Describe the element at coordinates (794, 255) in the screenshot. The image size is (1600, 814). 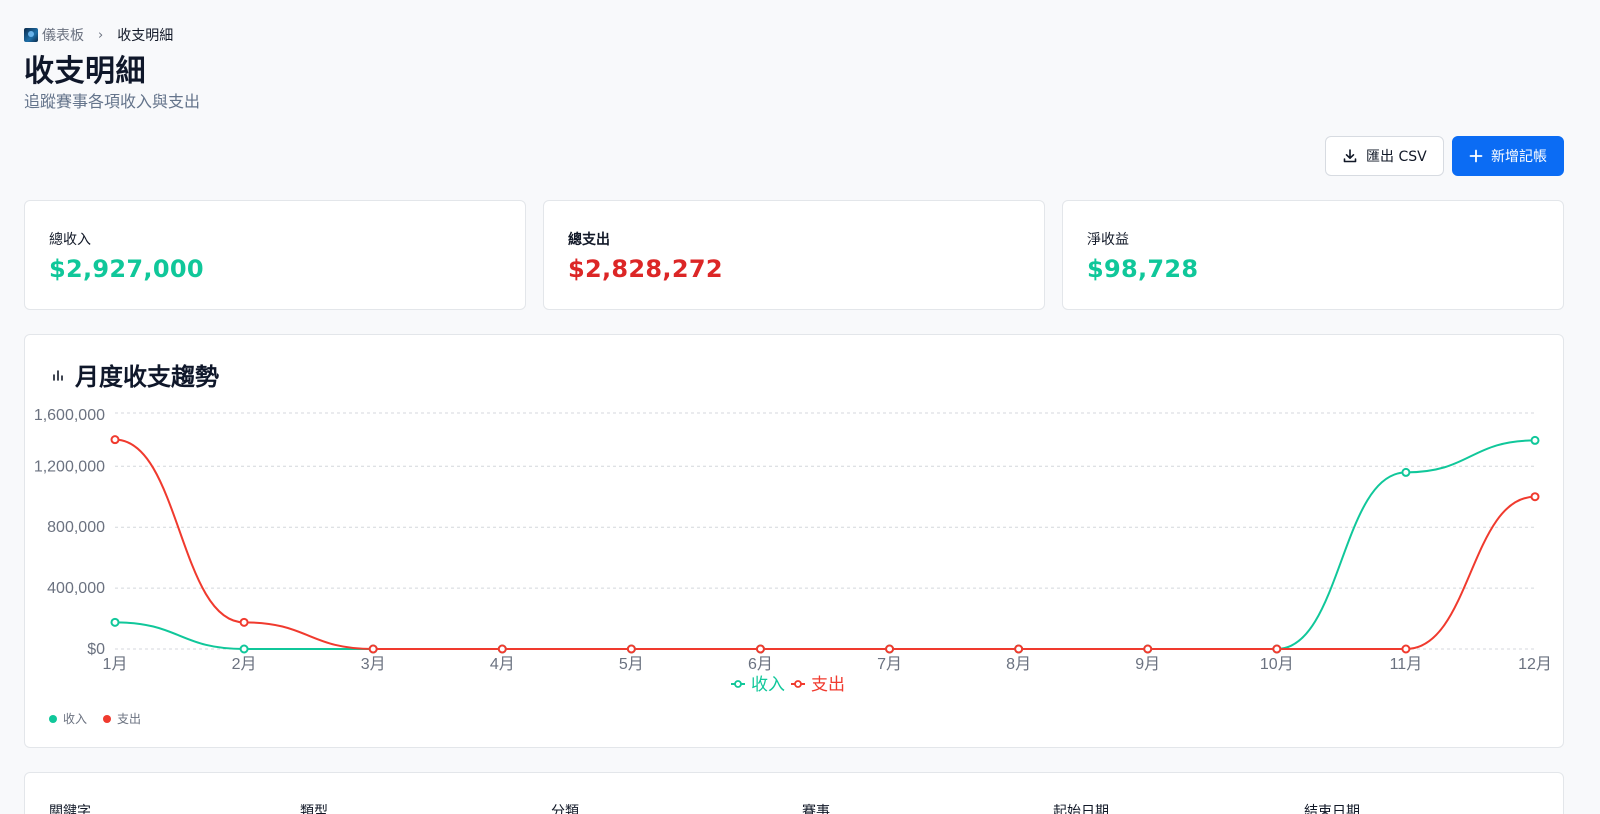
I see `total-expense-card: 總支出 $2,828,272` at that location.